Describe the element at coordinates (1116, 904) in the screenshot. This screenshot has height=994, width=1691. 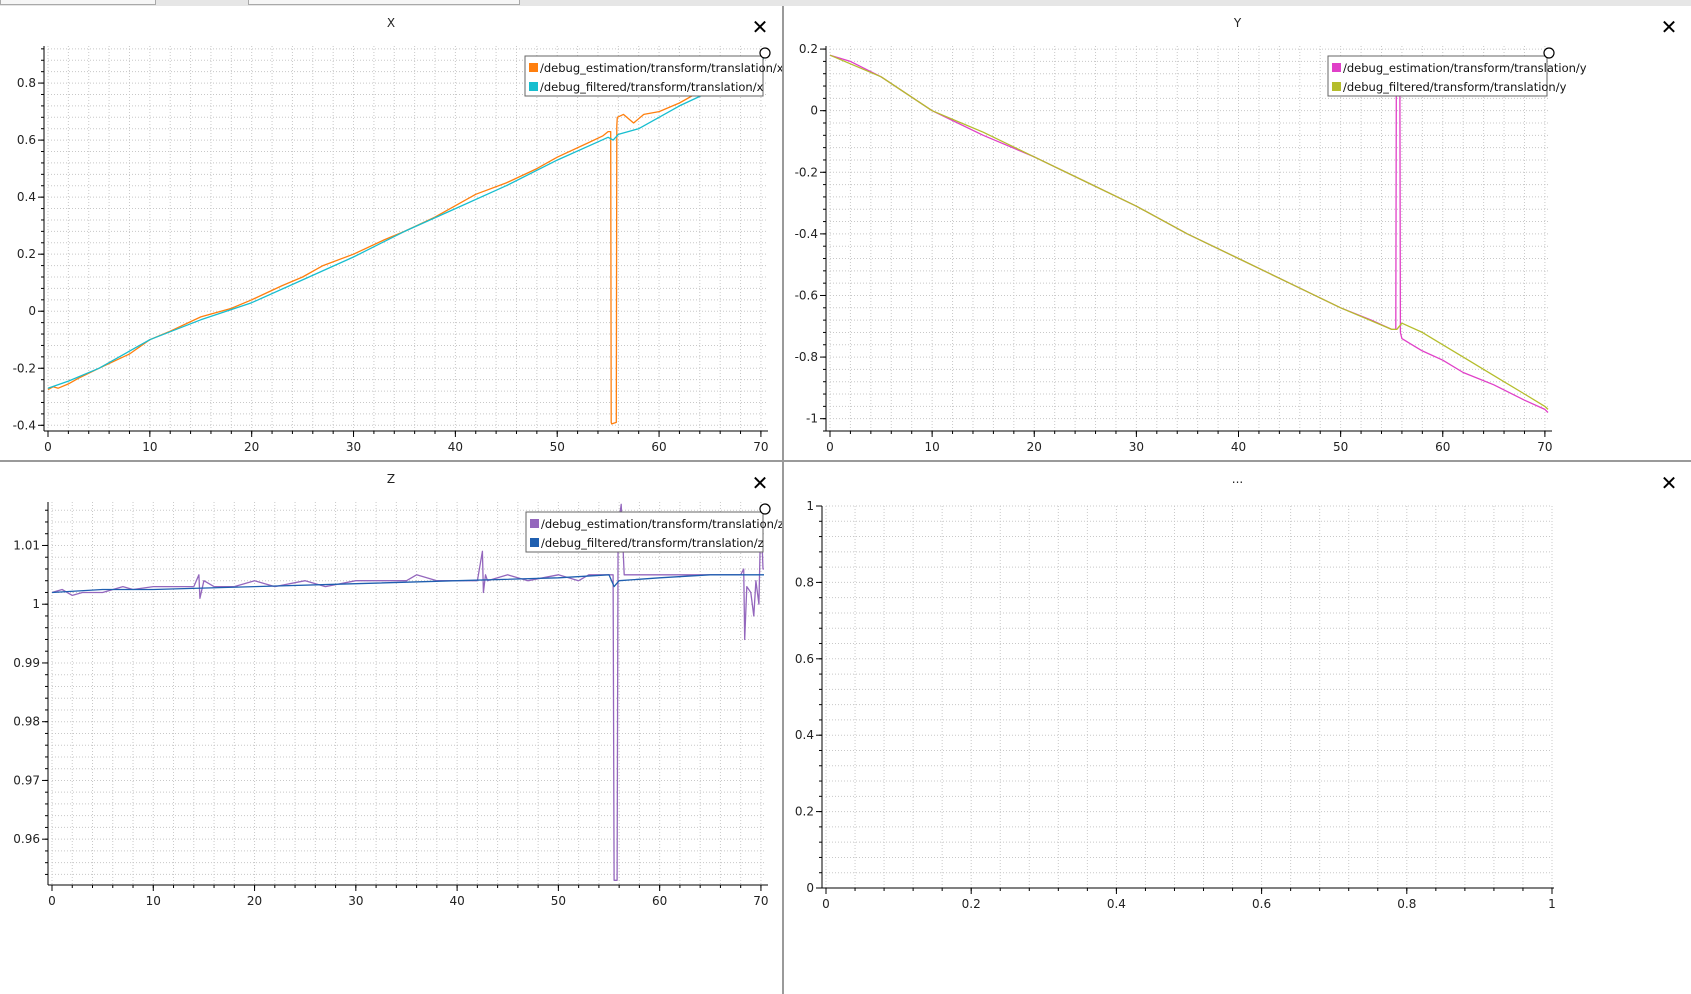
I see `x-tick-label: 0.4` at that location.